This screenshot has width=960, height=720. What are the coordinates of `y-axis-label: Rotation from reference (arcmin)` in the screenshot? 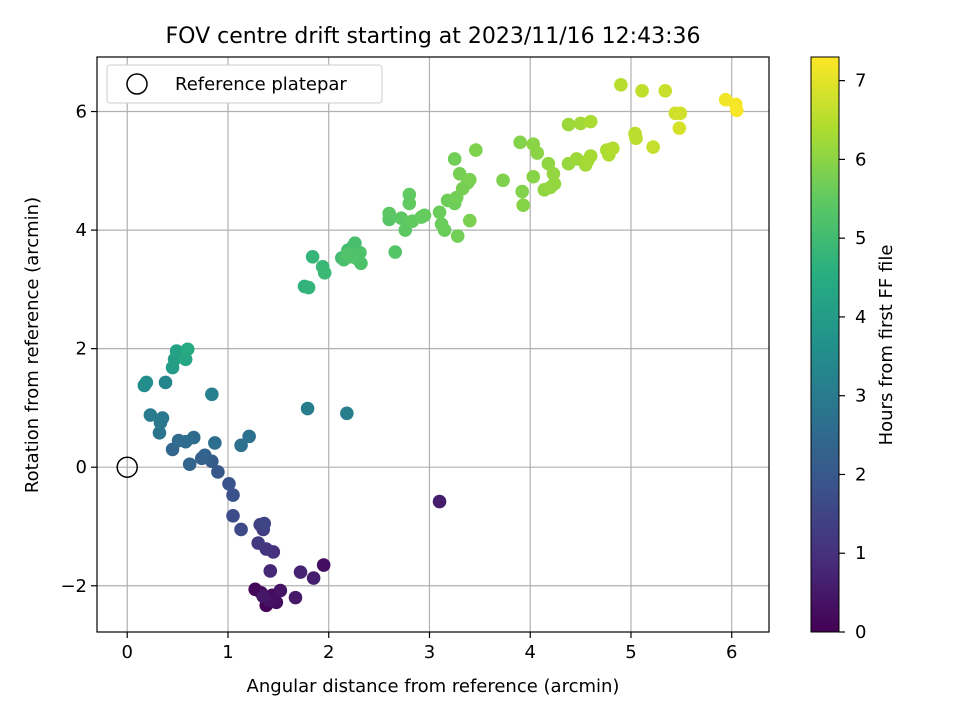 It's located at (32, 345).